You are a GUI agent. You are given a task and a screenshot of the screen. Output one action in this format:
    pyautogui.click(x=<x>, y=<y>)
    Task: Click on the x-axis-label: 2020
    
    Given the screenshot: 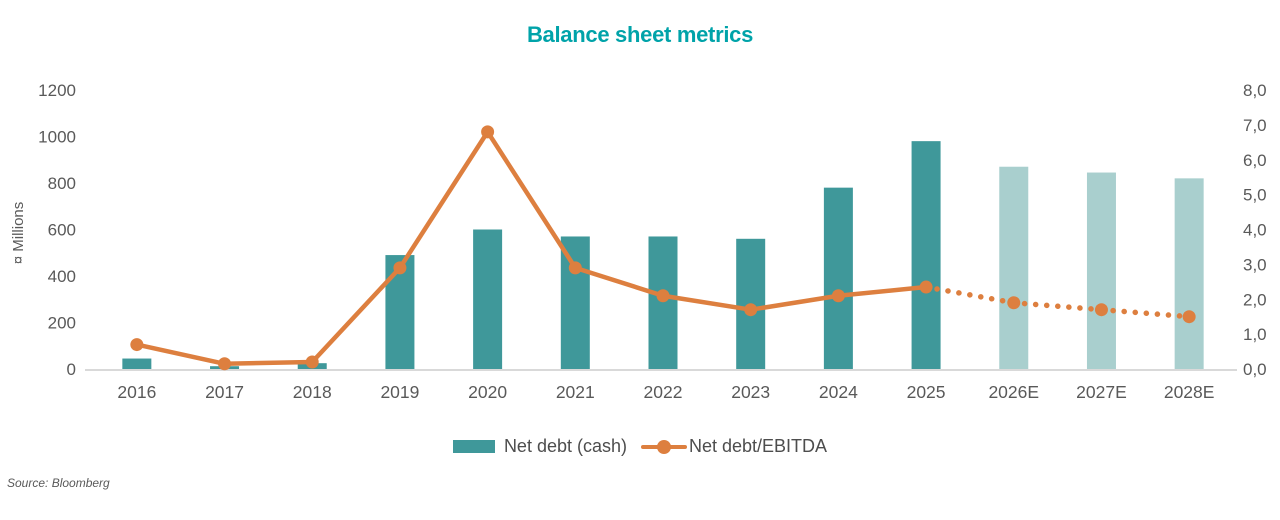 What is the action you would take?
    pyautogui.click(x=487, y=392)
    